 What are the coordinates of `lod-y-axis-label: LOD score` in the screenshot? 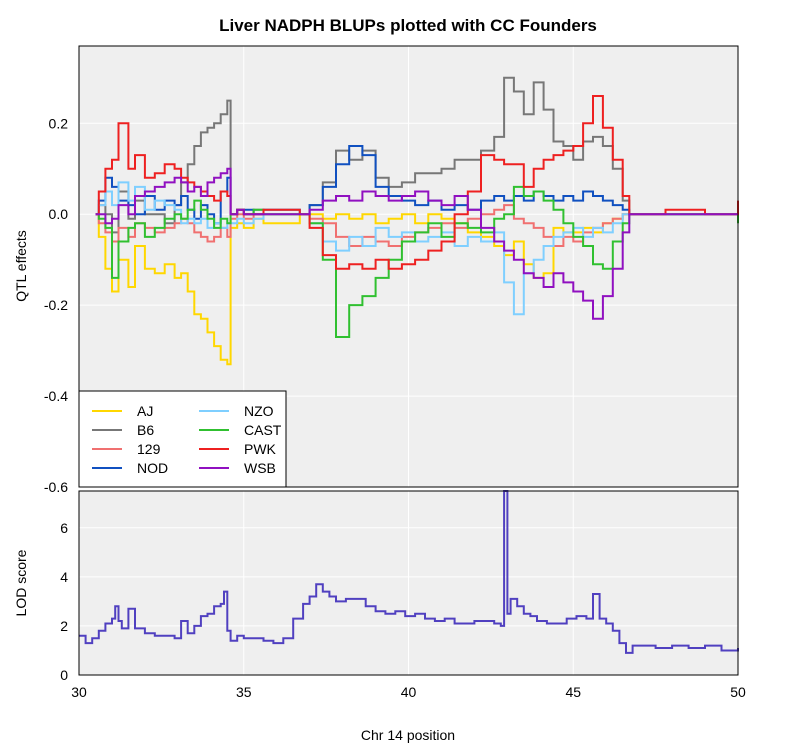 It's located at (21, 582).